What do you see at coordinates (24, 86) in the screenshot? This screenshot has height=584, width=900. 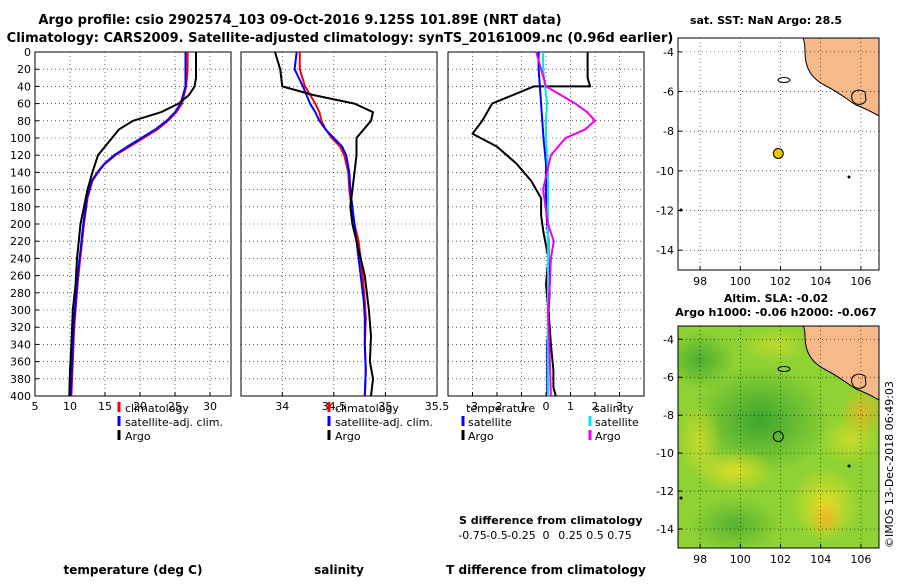 I see `y-tick-label: 40` at bounding box center [24, 86].